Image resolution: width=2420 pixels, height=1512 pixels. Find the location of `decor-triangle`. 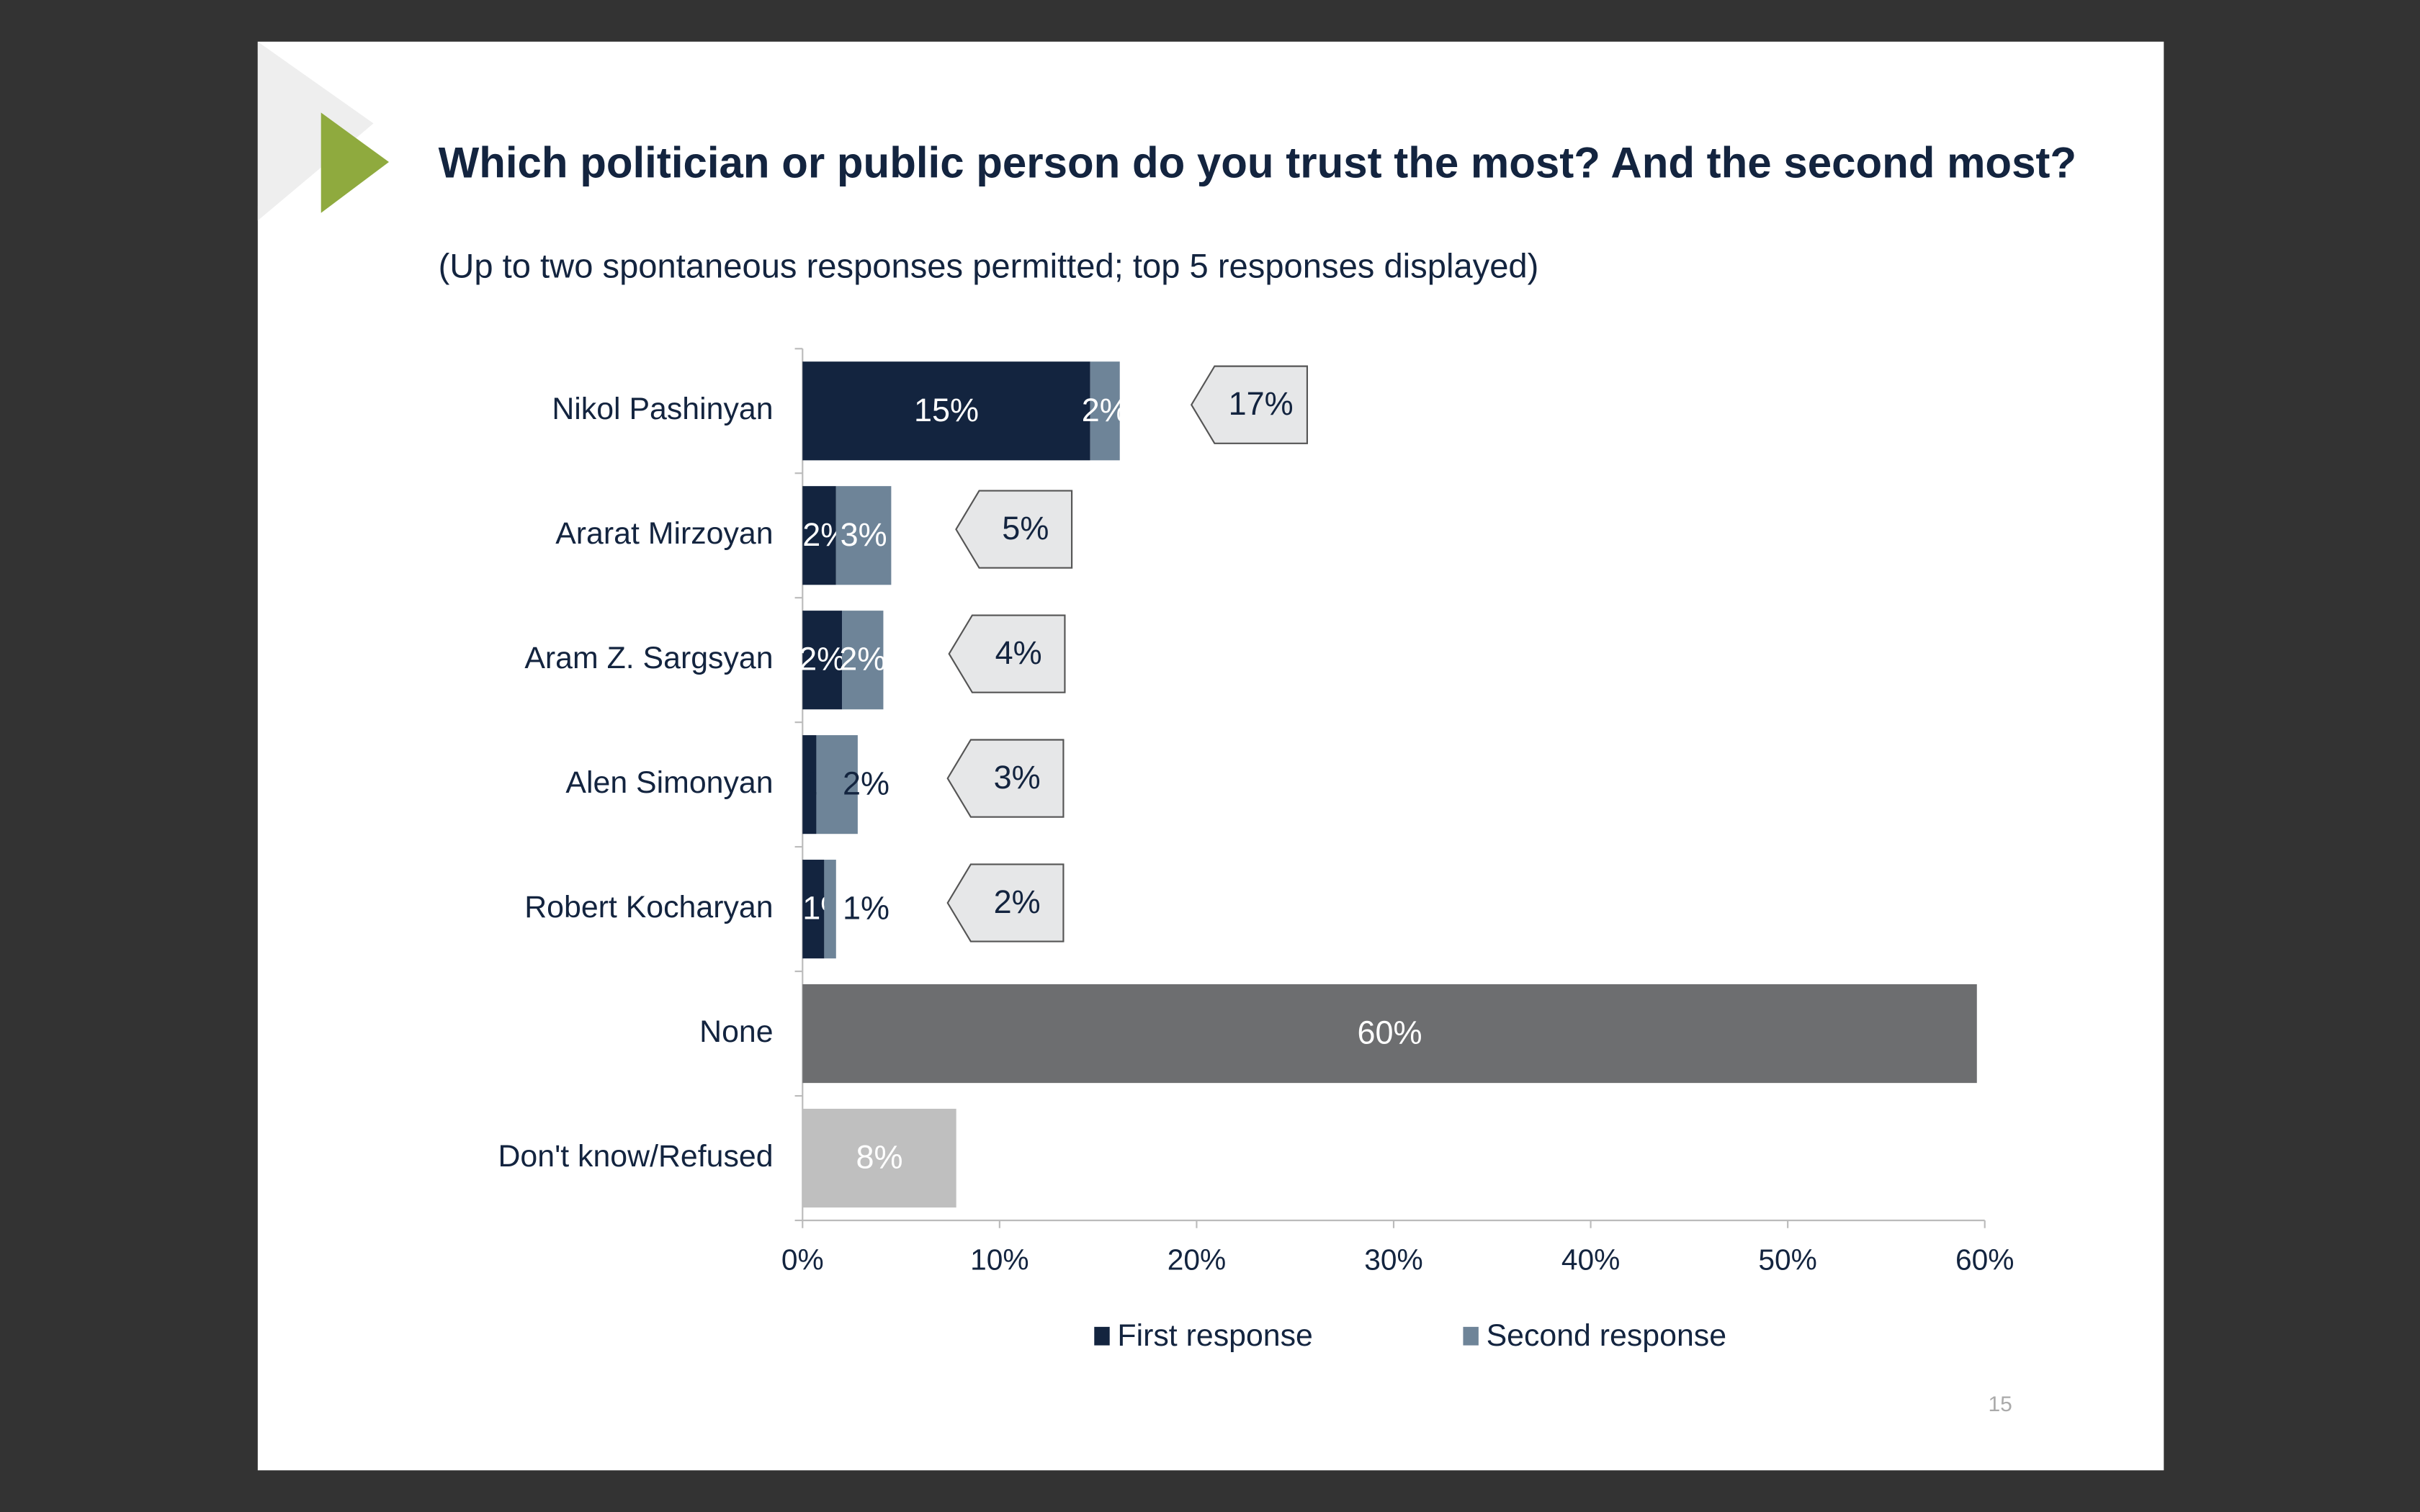

decor-triangle is located at coordinates (315, 131).